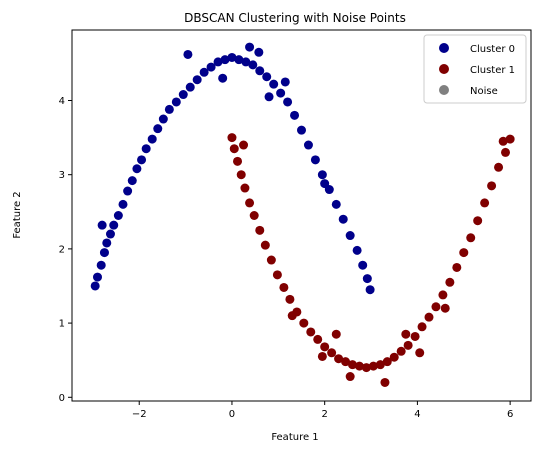 The height and width of the screenshot is (453, 554). I want to click on x-tick-label: 4, so click(417, 414).